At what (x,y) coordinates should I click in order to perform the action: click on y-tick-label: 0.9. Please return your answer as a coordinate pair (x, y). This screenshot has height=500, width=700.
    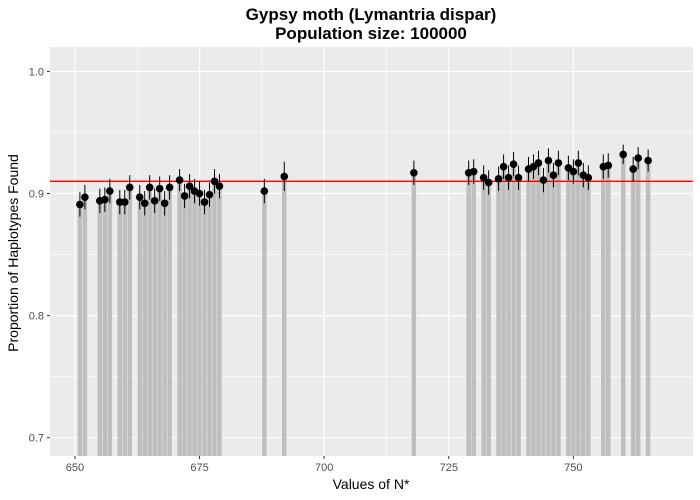
    Looking at the image, I should click on (36, 195).